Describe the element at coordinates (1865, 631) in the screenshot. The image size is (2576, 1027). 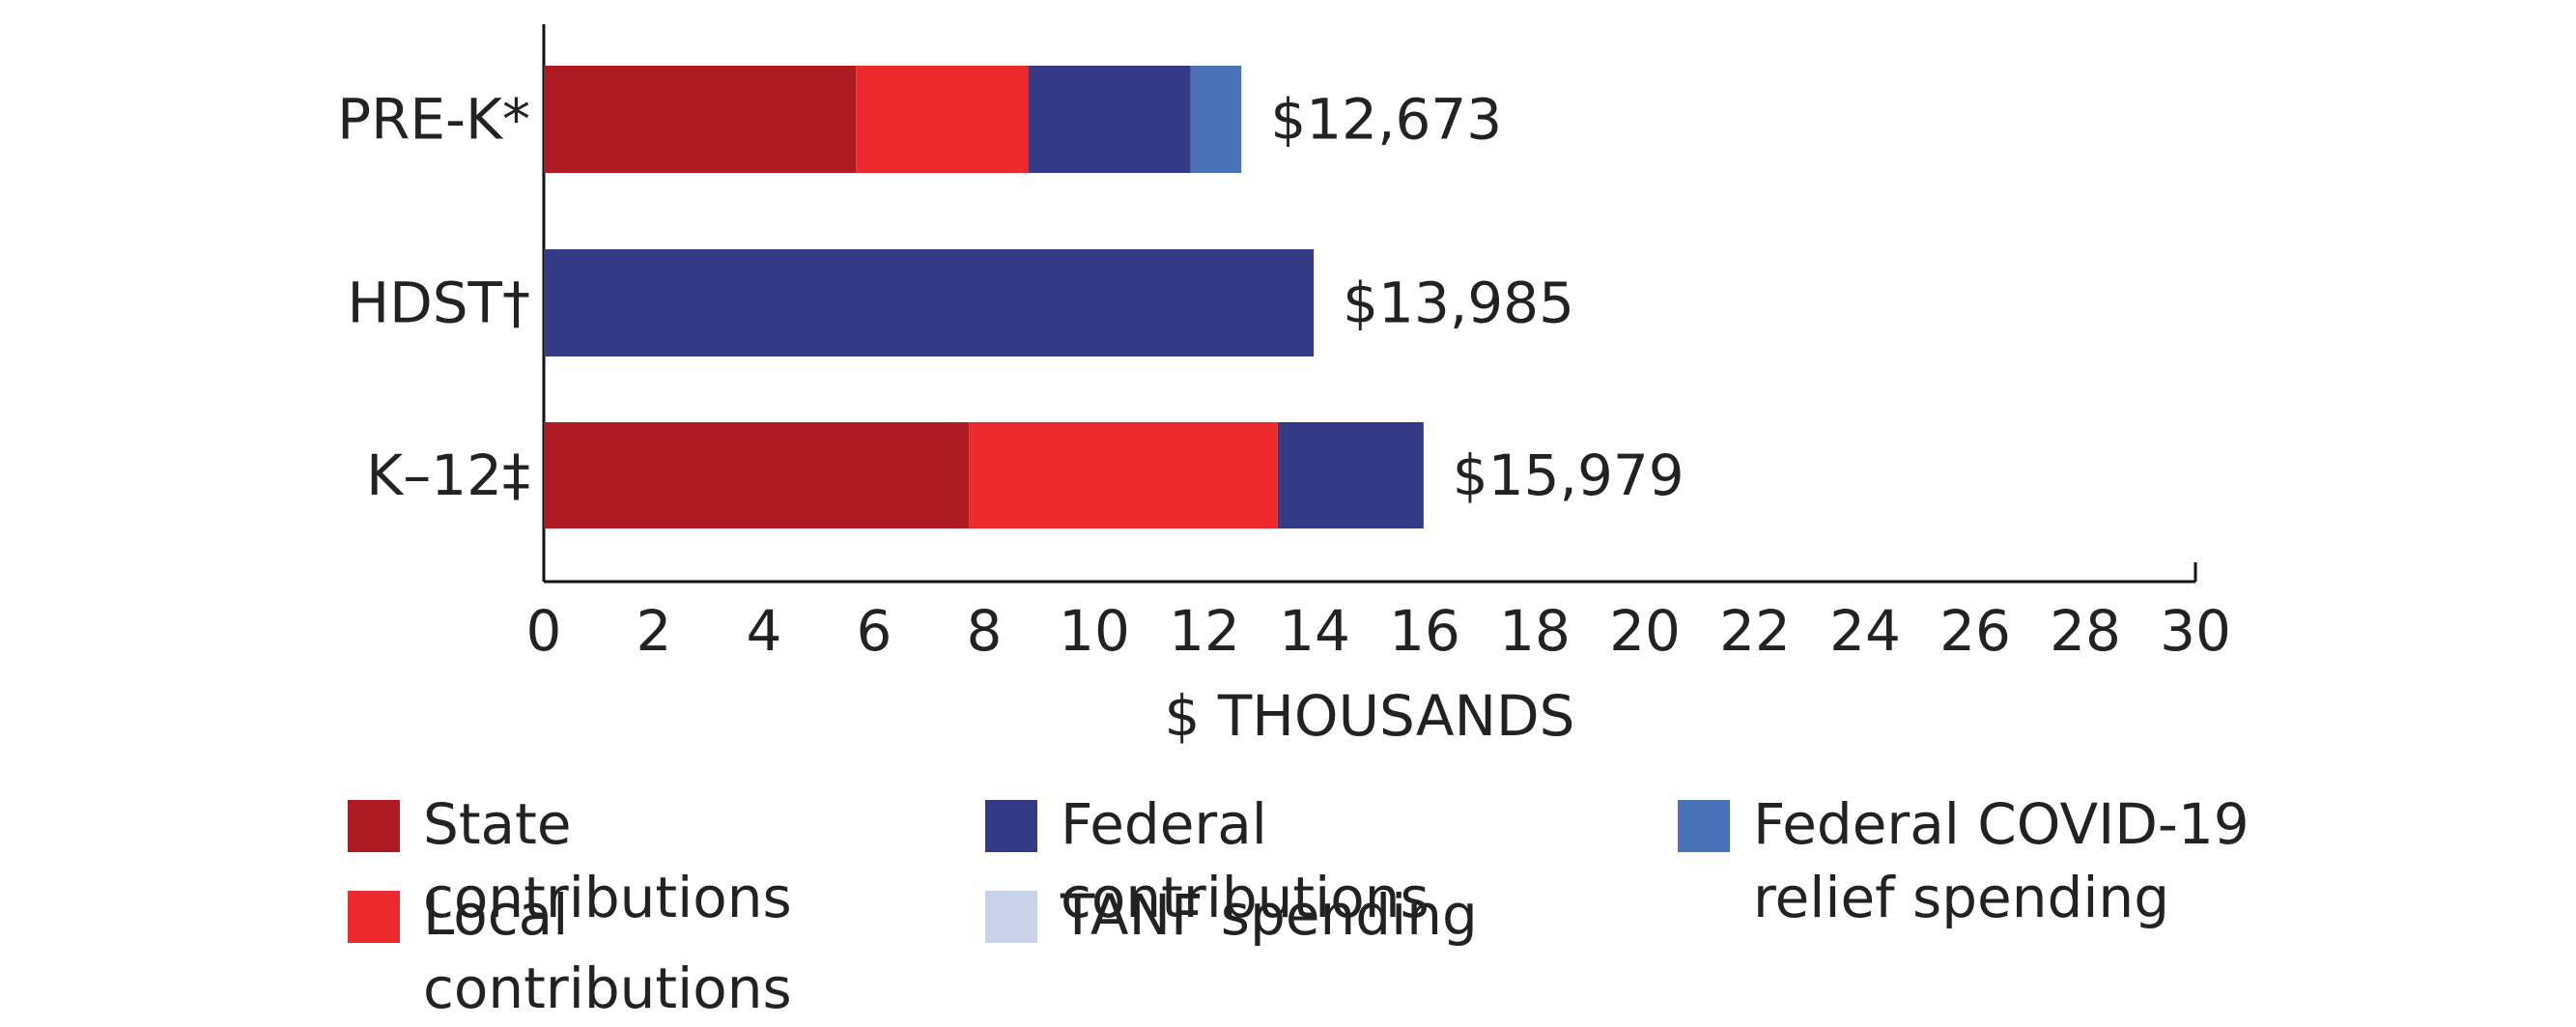
I see `x-tick-label: 24` at that location.